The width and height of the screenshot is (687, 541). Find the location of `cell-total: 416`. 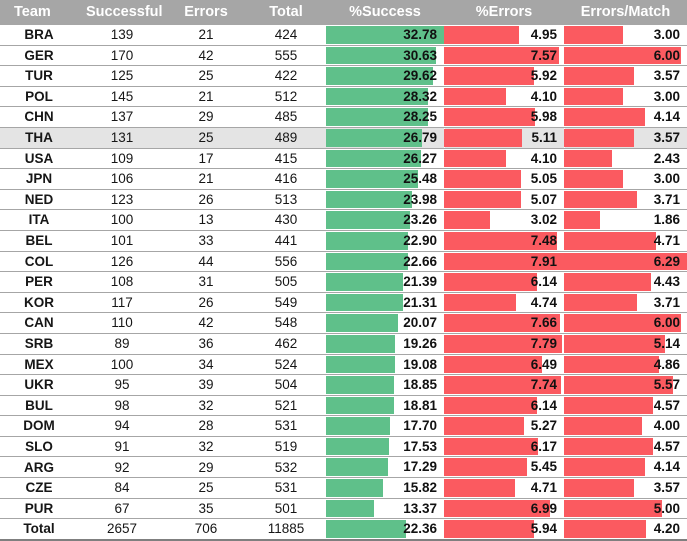

cell-total: 416 is located at coordinates (286, 179).